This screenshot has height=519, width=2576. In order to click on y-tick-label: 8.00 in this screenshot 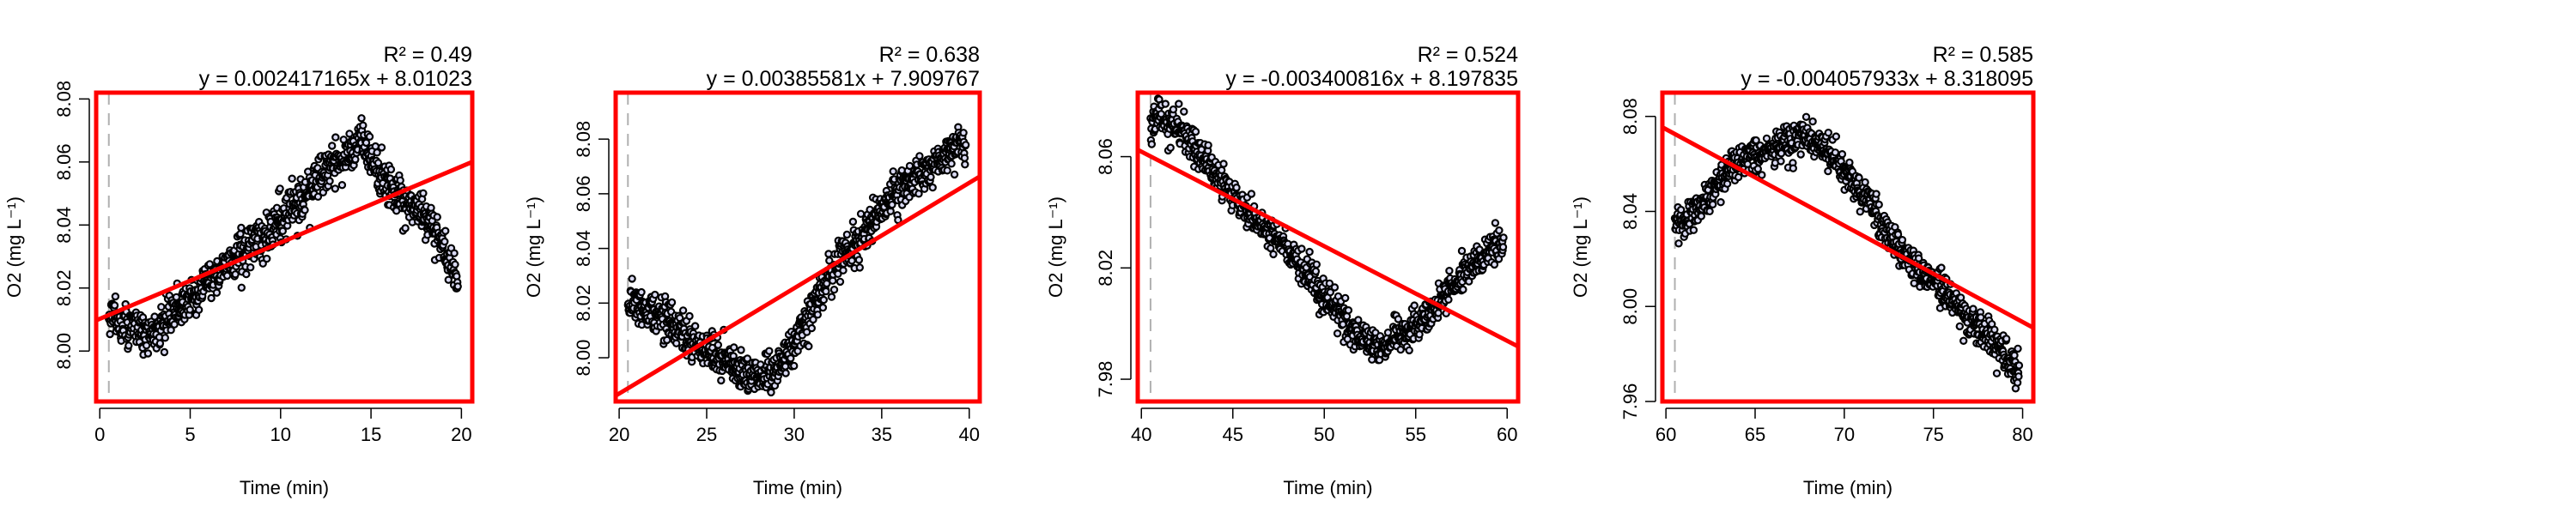, I will do `click(583, 358)`.